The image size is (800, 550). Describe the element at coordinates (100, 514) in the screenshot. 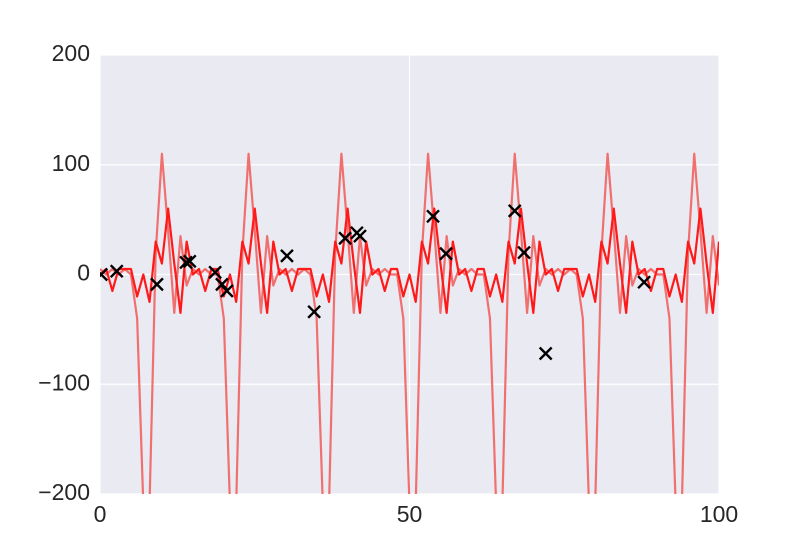

I see `x-tick-label: 0` at that location.